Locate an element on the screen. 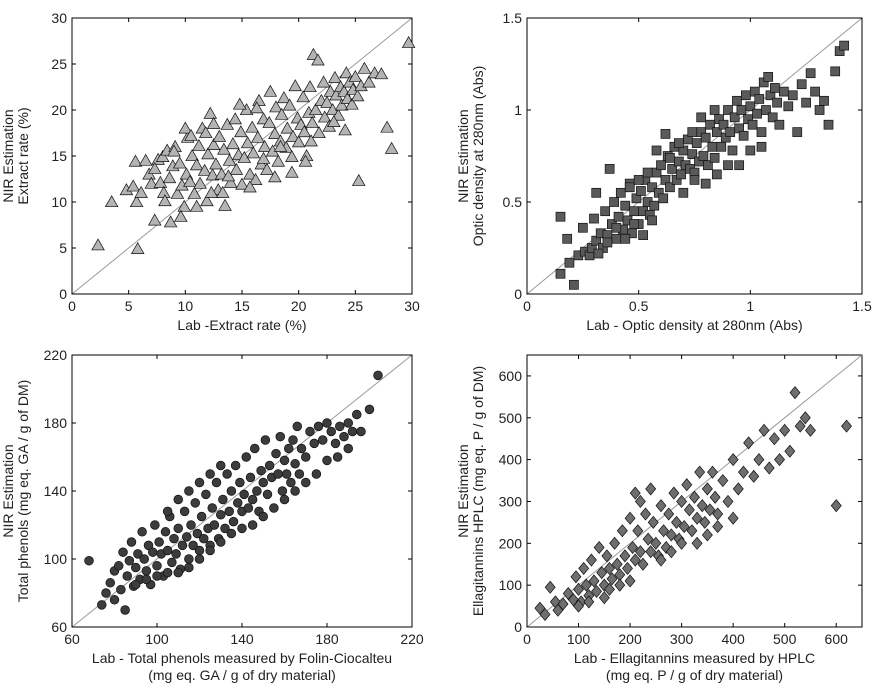 This screenshot has width=887, height=690. y-tick-label: 220 is located at coordinates (56, 355).